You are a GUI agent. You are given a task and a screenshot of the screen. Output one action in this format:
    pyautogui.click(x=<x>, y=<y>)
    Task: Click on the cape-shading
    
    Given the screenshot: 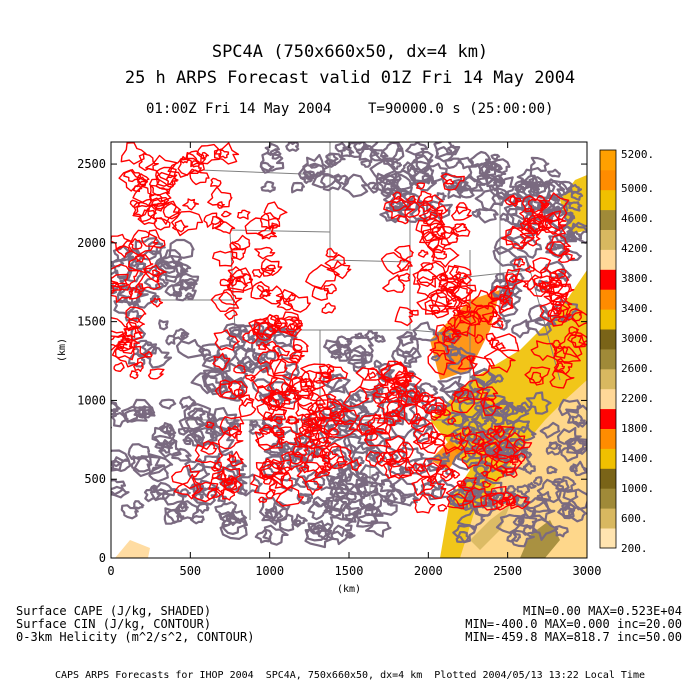 What is the action you would take?
    pyautogui.click(x=132, y=549)
    